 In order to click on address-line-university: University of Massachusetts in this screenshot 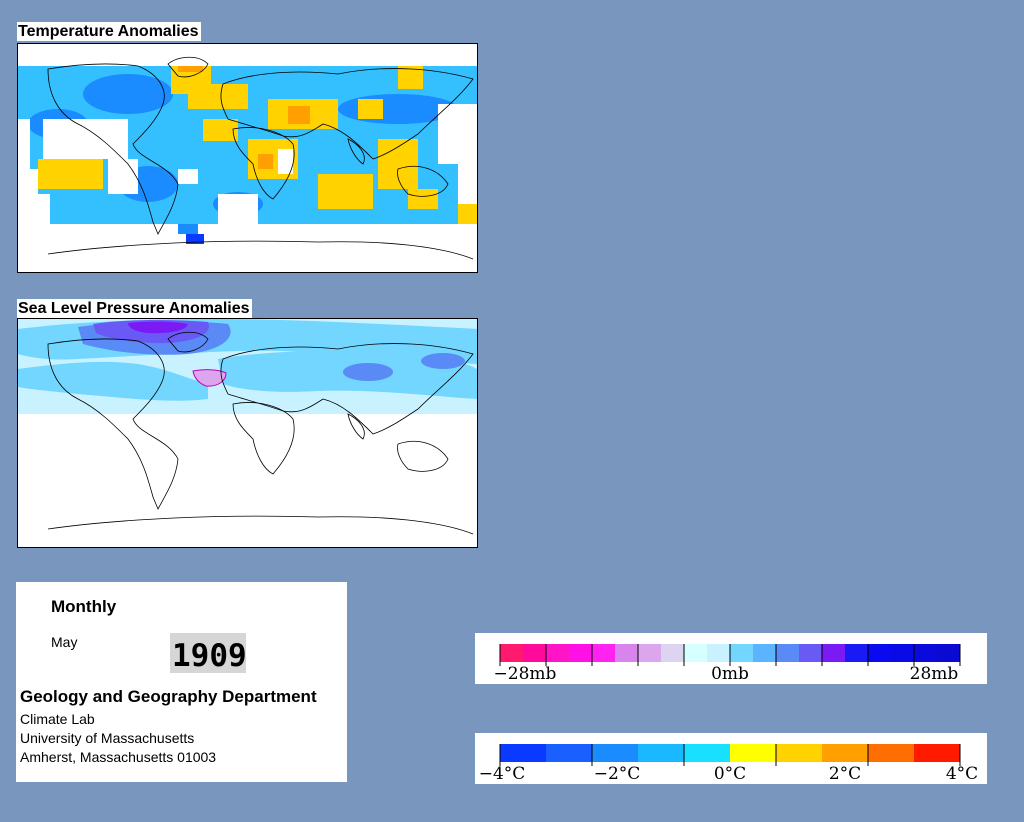, I will do `click(107, 738)`.